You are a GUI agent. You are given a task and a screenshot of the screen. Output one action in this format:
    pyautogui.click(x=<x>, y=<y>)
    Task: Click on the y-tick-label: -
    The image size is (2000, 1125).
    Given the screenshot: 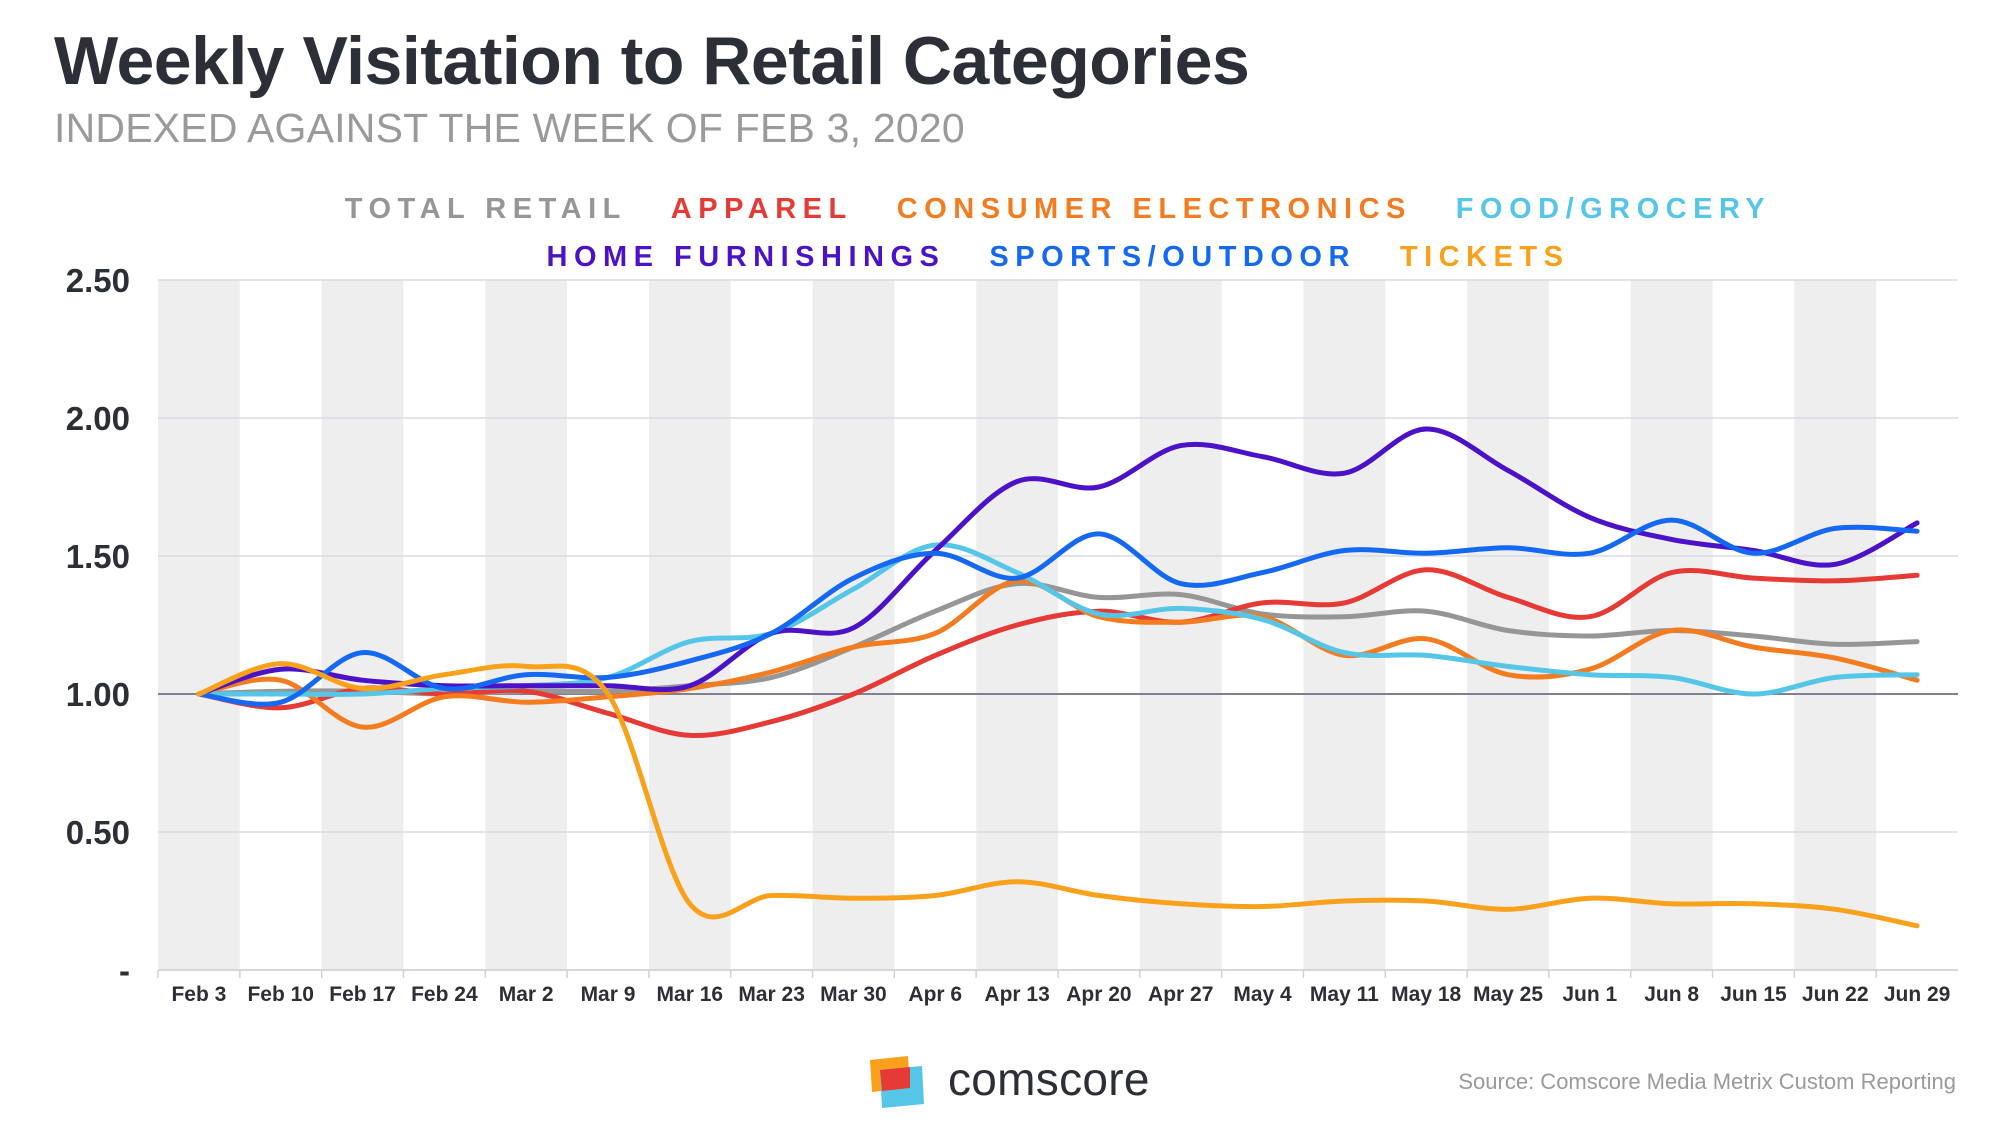 What is the action you would take?
    pyautogui.click(x=124, y=970)
    